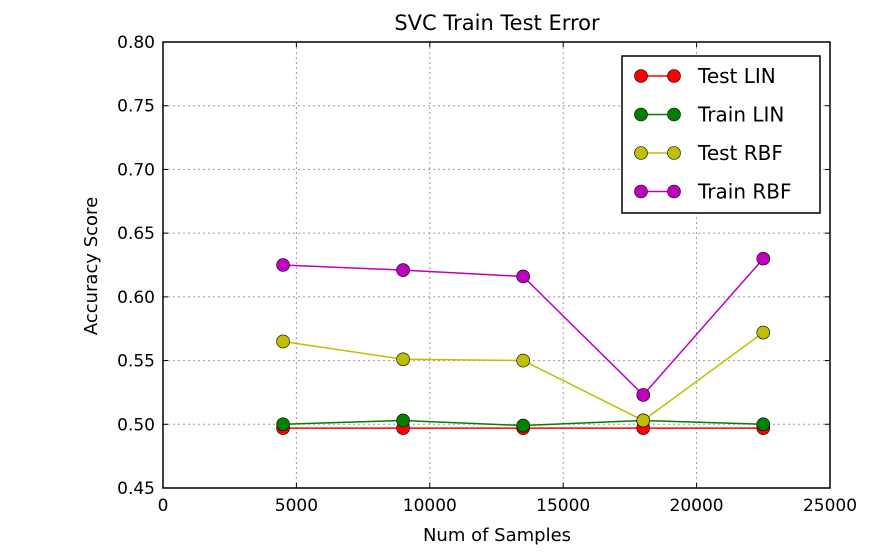 The width and height of the screenshot is (896, 552). Describe the element at coordinates (136, 489) in the screenshot. I see `y-tick-label: 0.45` at that location.